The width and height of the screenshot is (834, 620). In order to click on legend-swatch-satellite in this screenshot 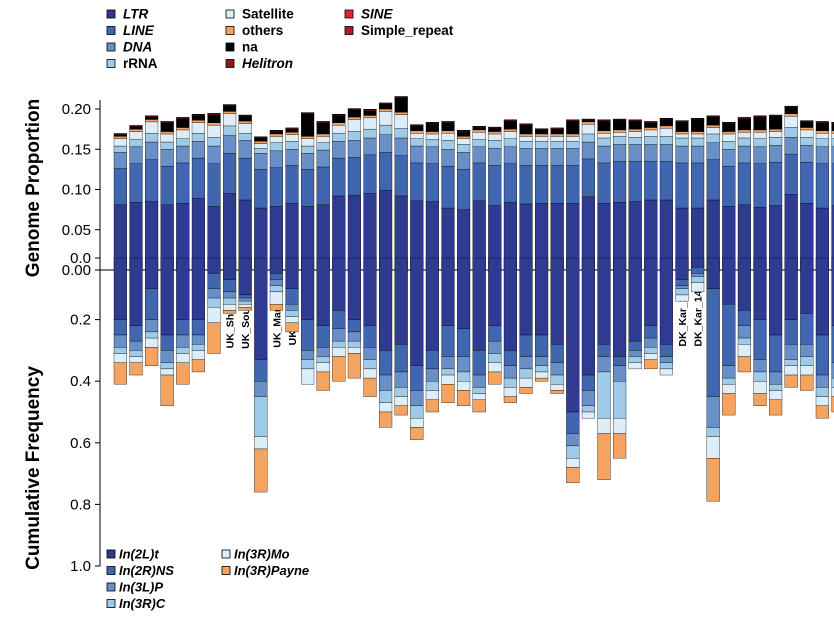, I will do `click(230, 14)`.